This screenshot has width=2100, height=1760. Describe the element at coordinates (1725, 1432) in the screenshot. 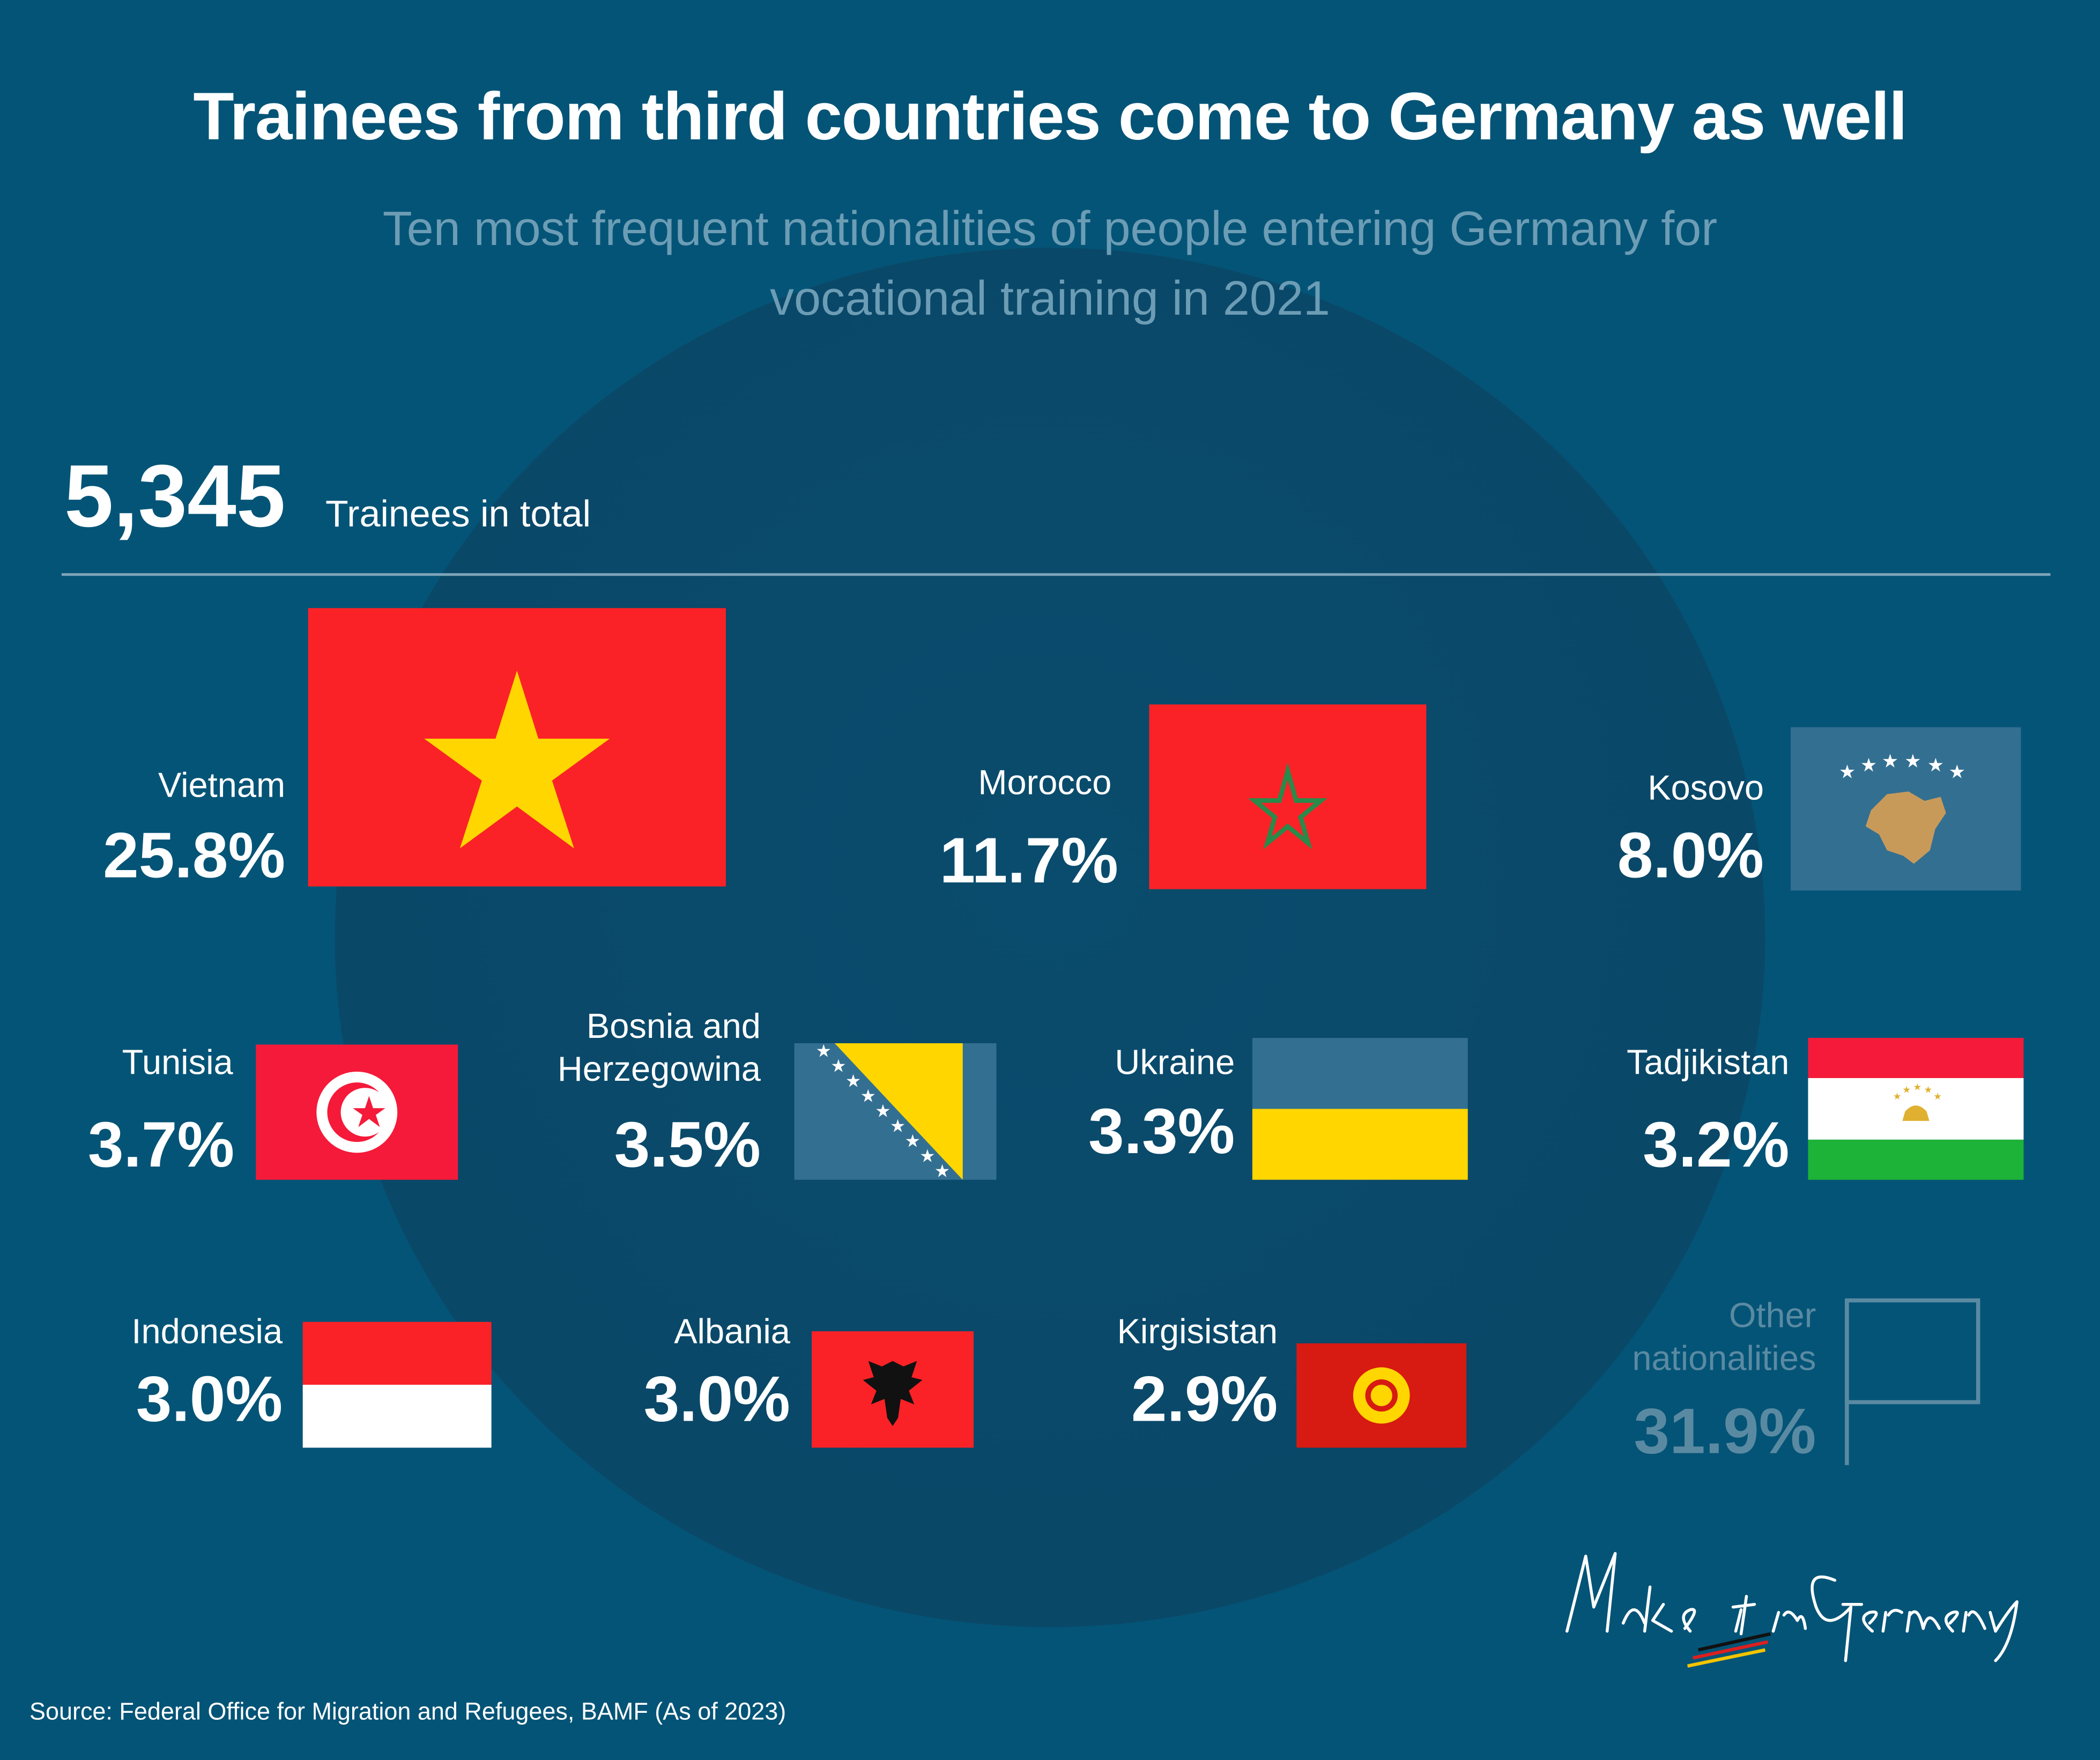

I see `pct-other: 31.9%` at that location.